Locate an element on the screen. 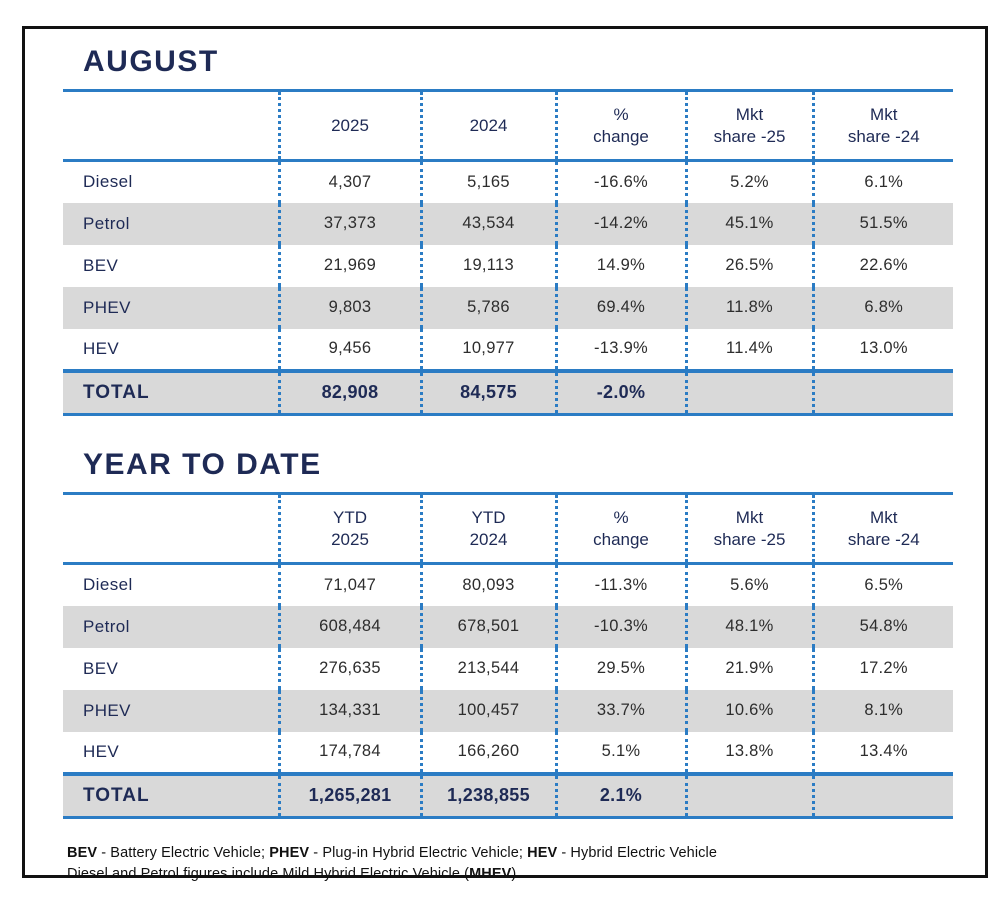 The image size is (1000, 906). value-pct-change: 33.7% is located at coordinates (620, 710).